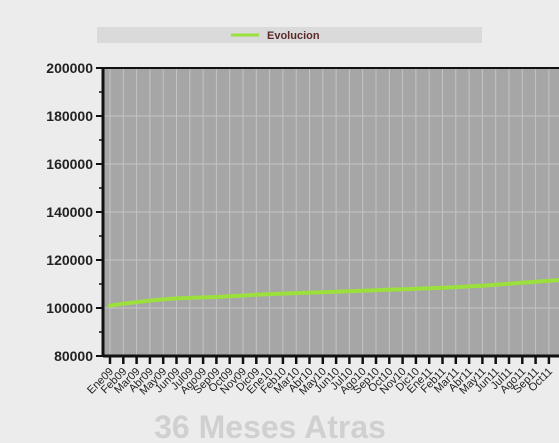 This screenshot has width=559, height=443. What do you see at coordinates (69, 308) in the screenshot?
I see `y-tick-label: 100000` at bounding box center [69, 308].